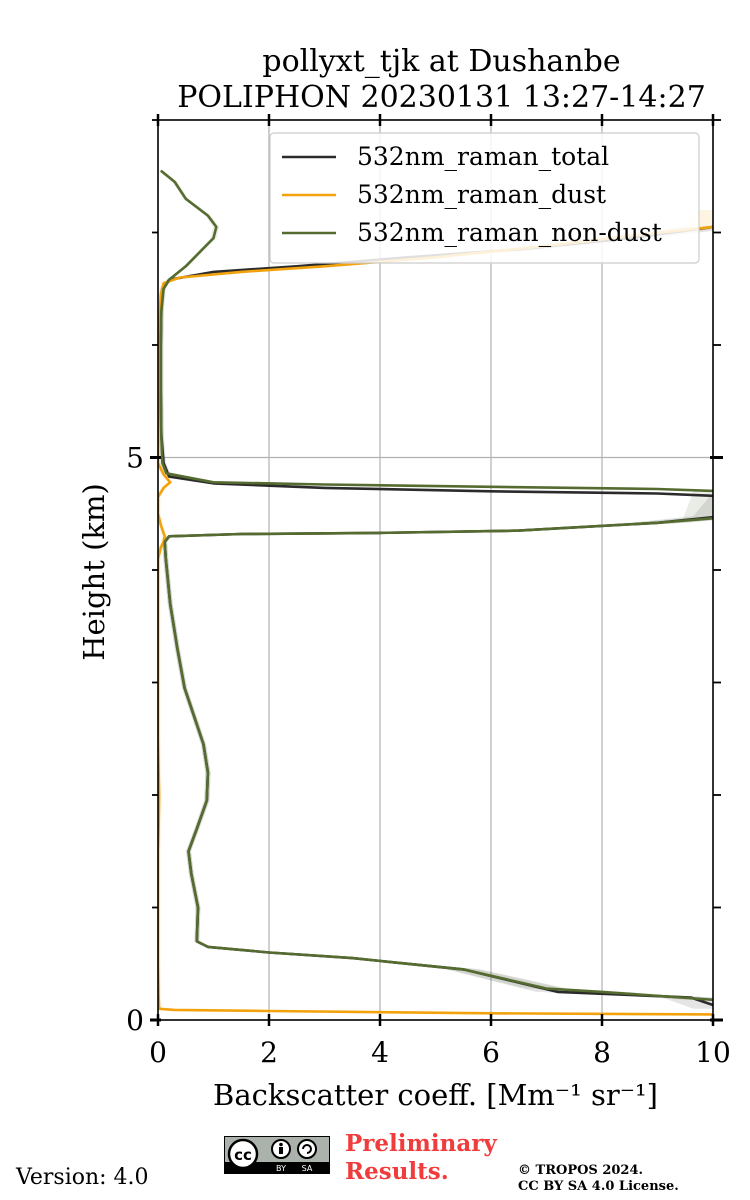 The height and width of the screenshot is (1200, 750). Describe the element at coordinates (82, 1177) in the screenshot. I see `version-label: Version: 4.0` at that location.